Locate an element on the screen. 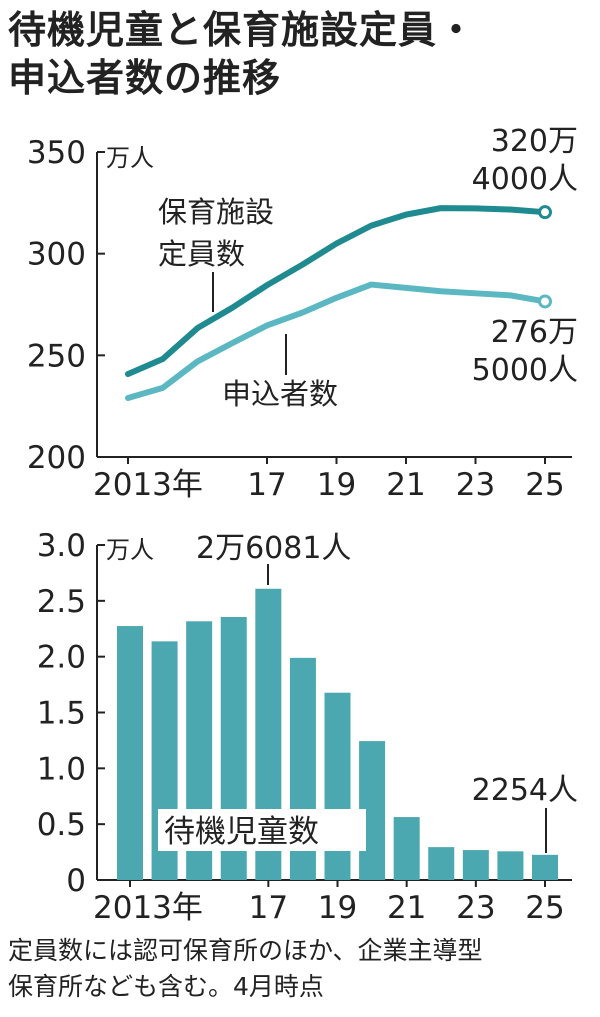 The width and height of the screenshot is (600, 1017). line-x-tick-label: 21 is located at coordinates (405, 485).